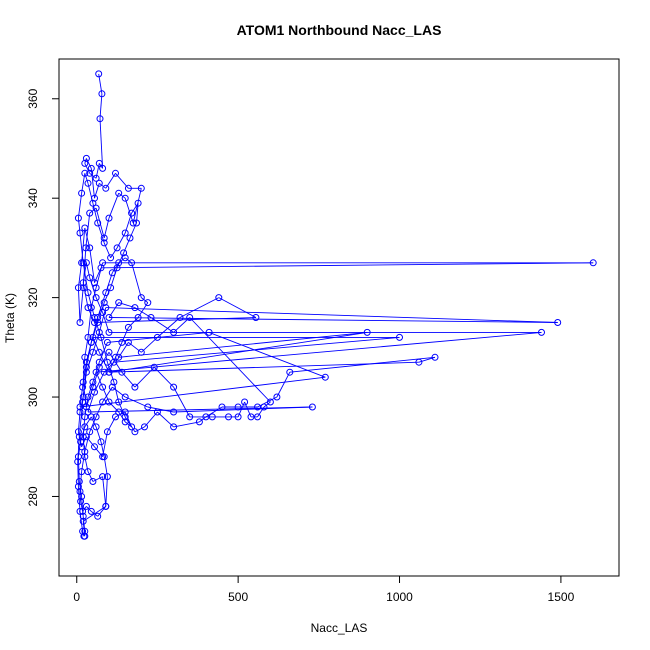 The height and width of the screenshot is (650, 650). What do you see at coordinates (43, 297) in the screenshot?
I see `y-axis: 280 300 320 340 360` at bounding box center [43, 297].